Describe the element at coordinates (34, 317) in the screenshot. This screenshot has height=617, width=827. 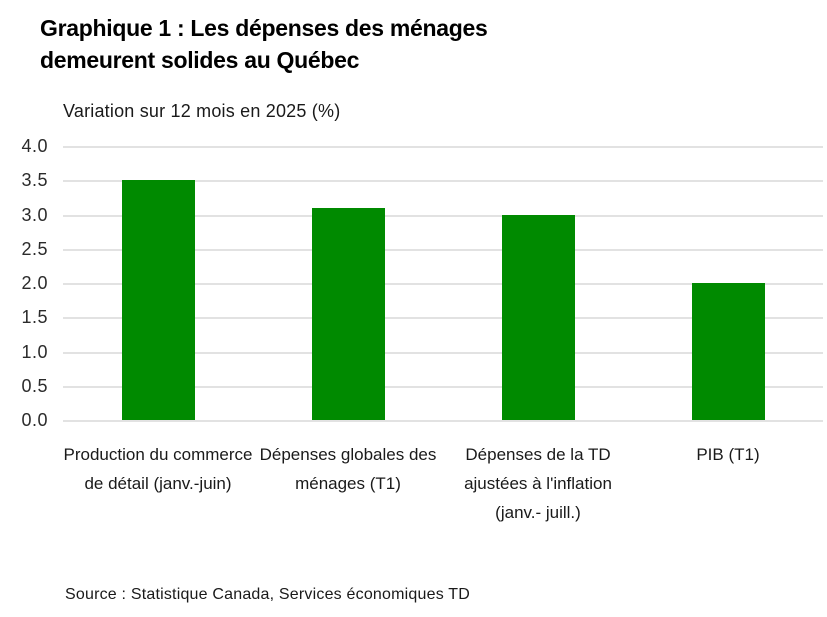
I see `y-tick-label: 1.5` at that location.